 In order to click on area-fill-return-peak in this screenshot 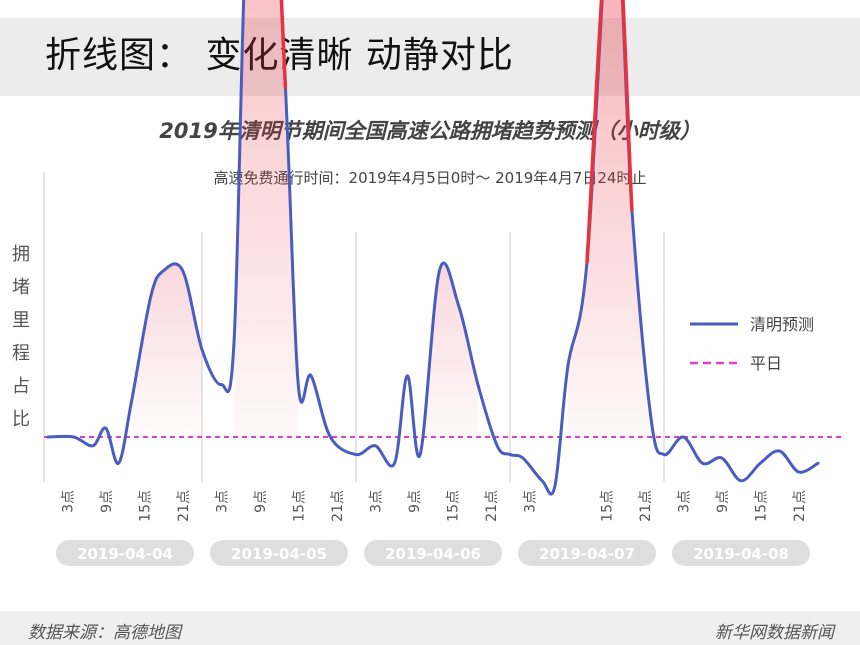, I will do `click(609, 218)`.